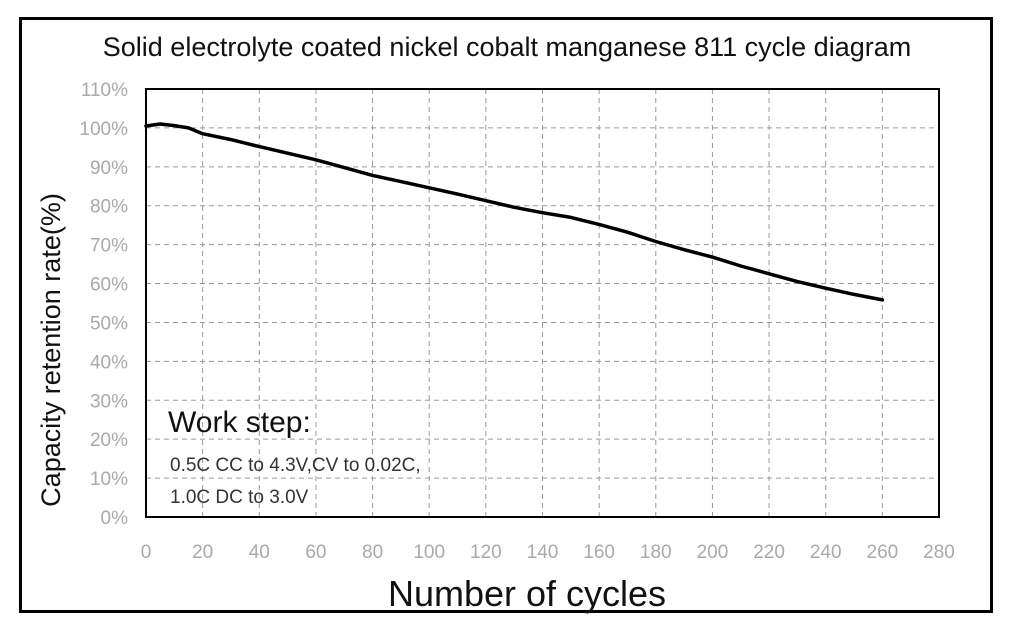 The height and width of the screenshot is (623, 1024). Describe the element at coordinates (259, 552) in the screenshot. I see `x-tick-label: 40` at that location.